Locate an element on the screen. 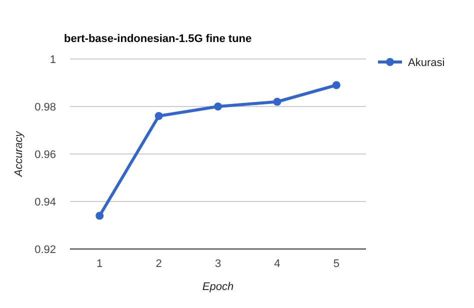 The image size is (474, 308). y-tick-label: 0.92 is located at coordinates (45, 250).